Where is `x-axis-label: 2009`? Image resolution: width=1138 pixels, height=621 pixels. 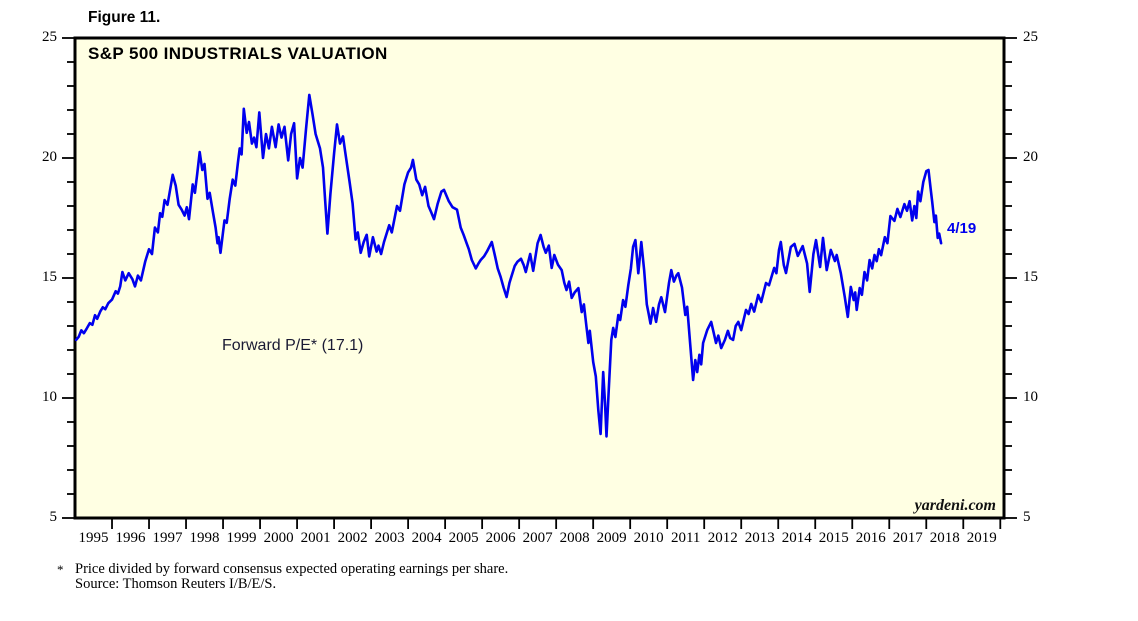 x-axis-label: 2009 is located at coordinates (611, 538).